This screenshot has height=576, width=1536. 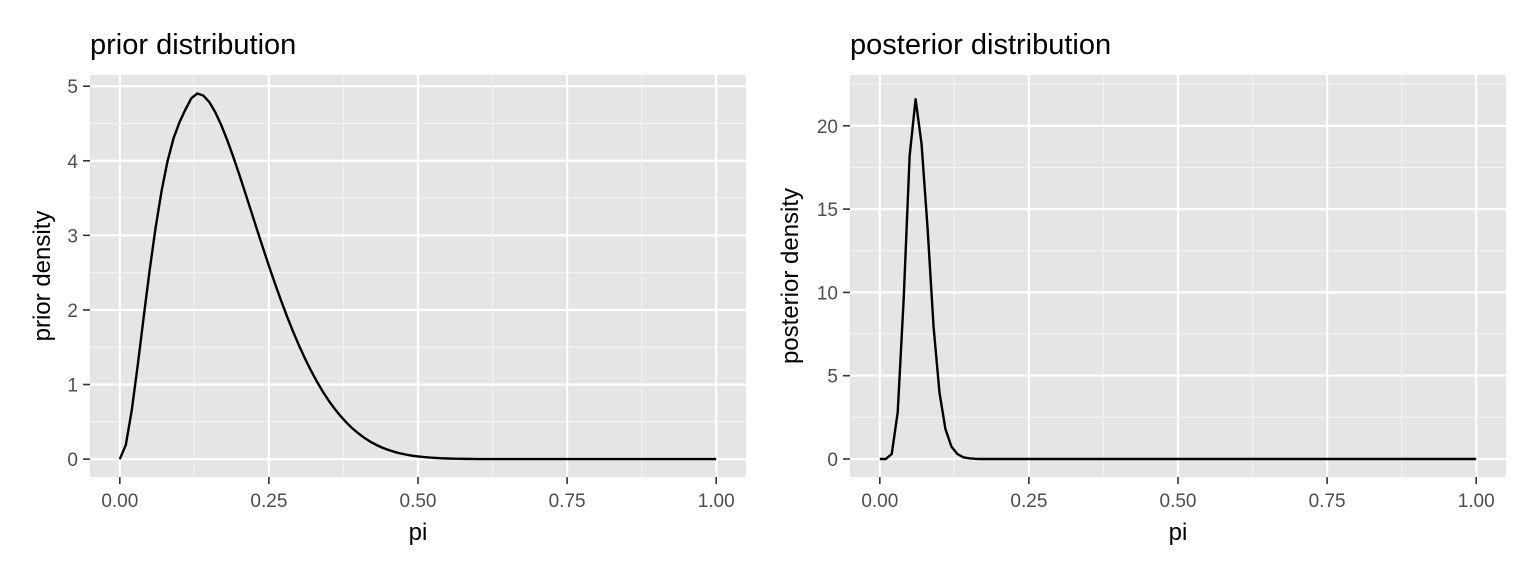 I want to click on y-tick-label: 15, so click(x=827, y=210).